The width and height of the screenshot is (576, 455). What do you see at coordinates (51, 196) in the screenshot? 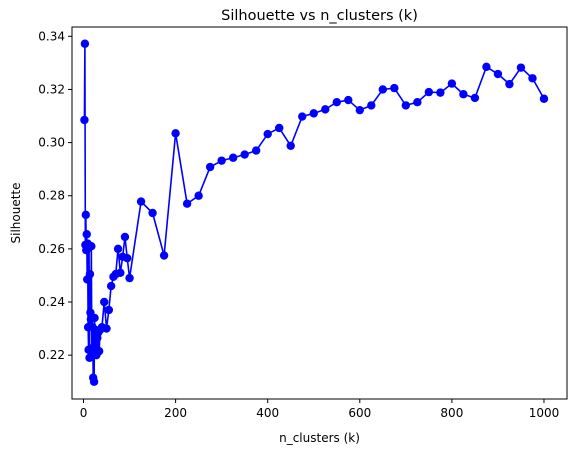
I see `y-tick-label: 0.28` at bounding box center [51, 196].